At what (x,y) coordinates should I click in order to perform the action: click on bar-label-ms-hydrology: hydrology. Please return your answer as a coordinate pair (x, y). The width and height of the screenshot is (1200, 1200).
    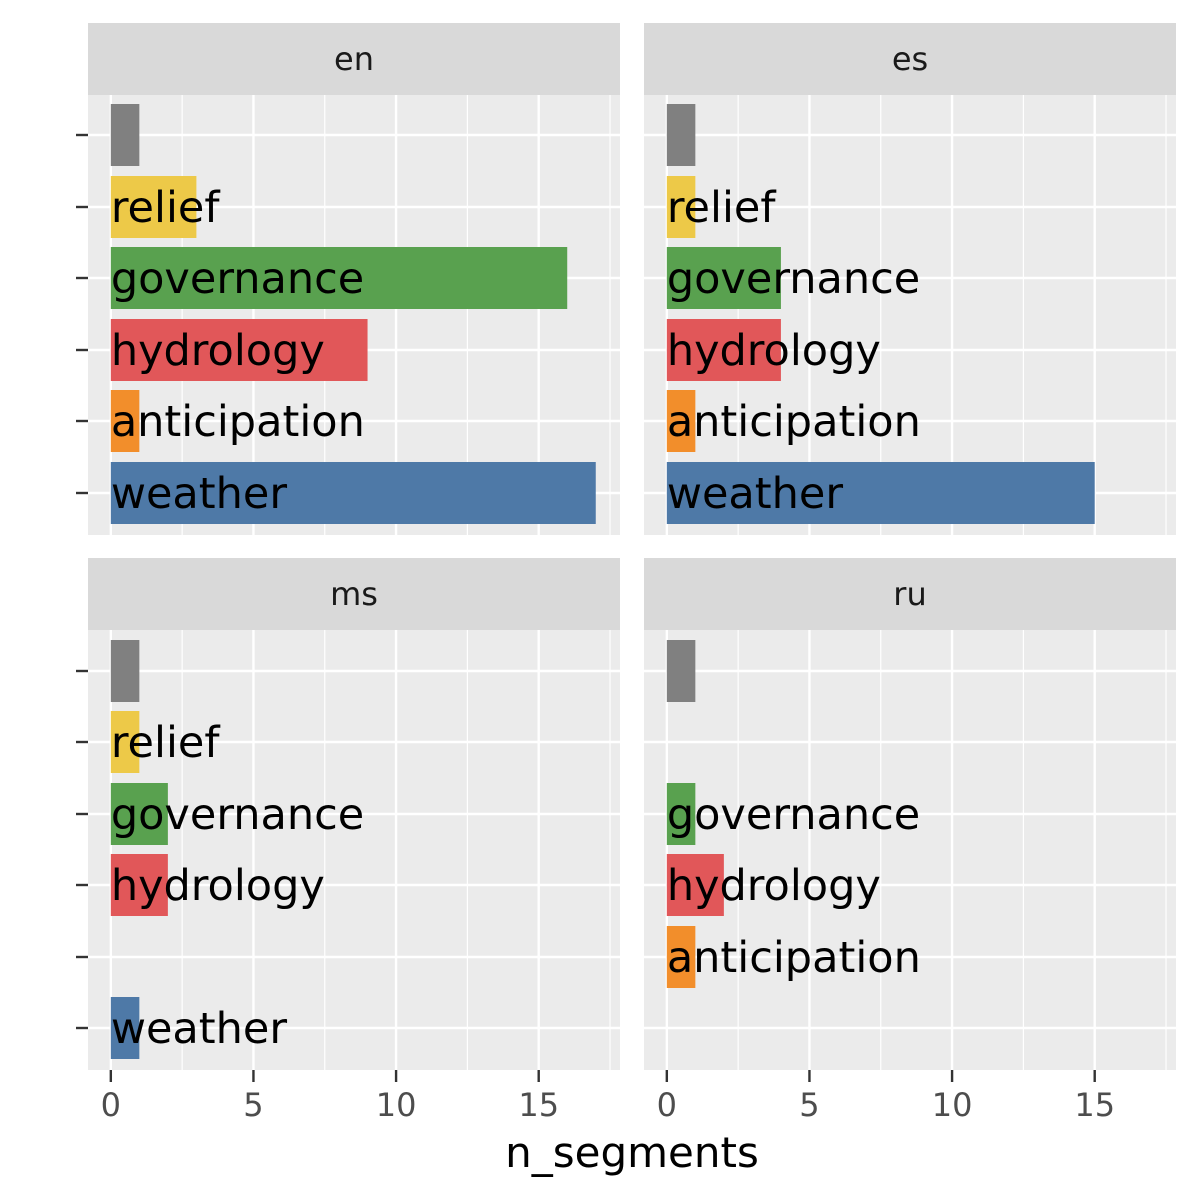
    Looking at the image, I should click on (218, 886).